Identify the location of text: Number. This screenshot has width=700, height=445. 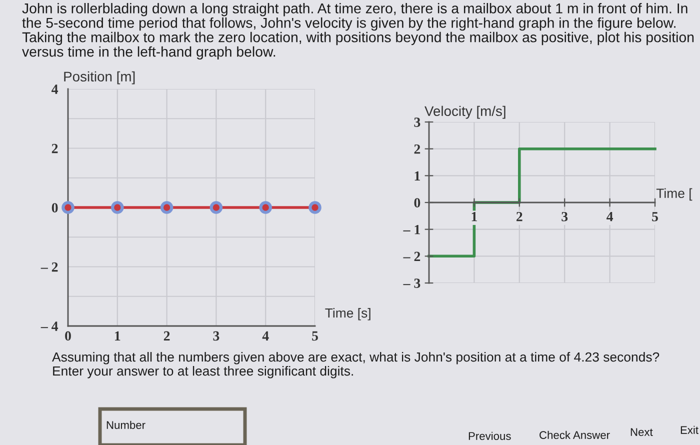
(126, 424).